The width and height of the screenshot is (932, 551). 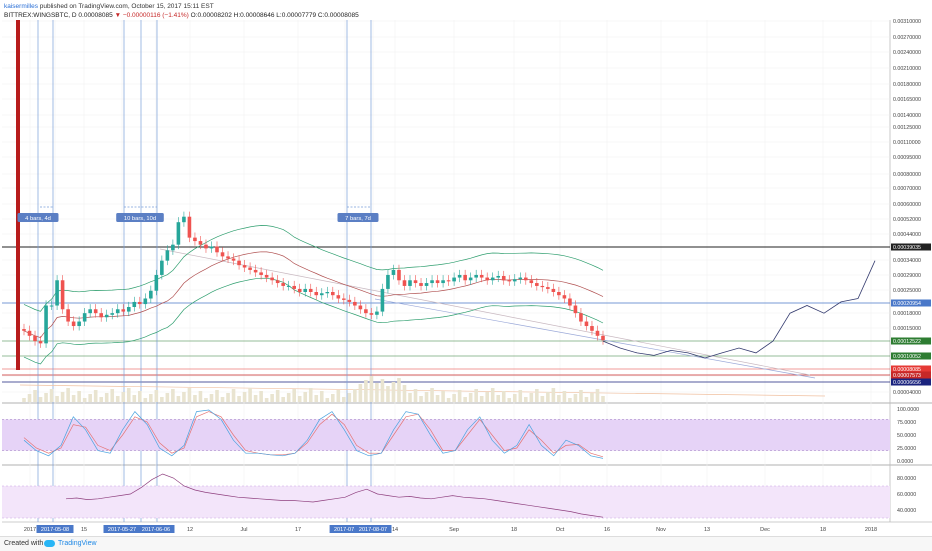 I want to click on stoch-d-line, so click(x=313, y=434).